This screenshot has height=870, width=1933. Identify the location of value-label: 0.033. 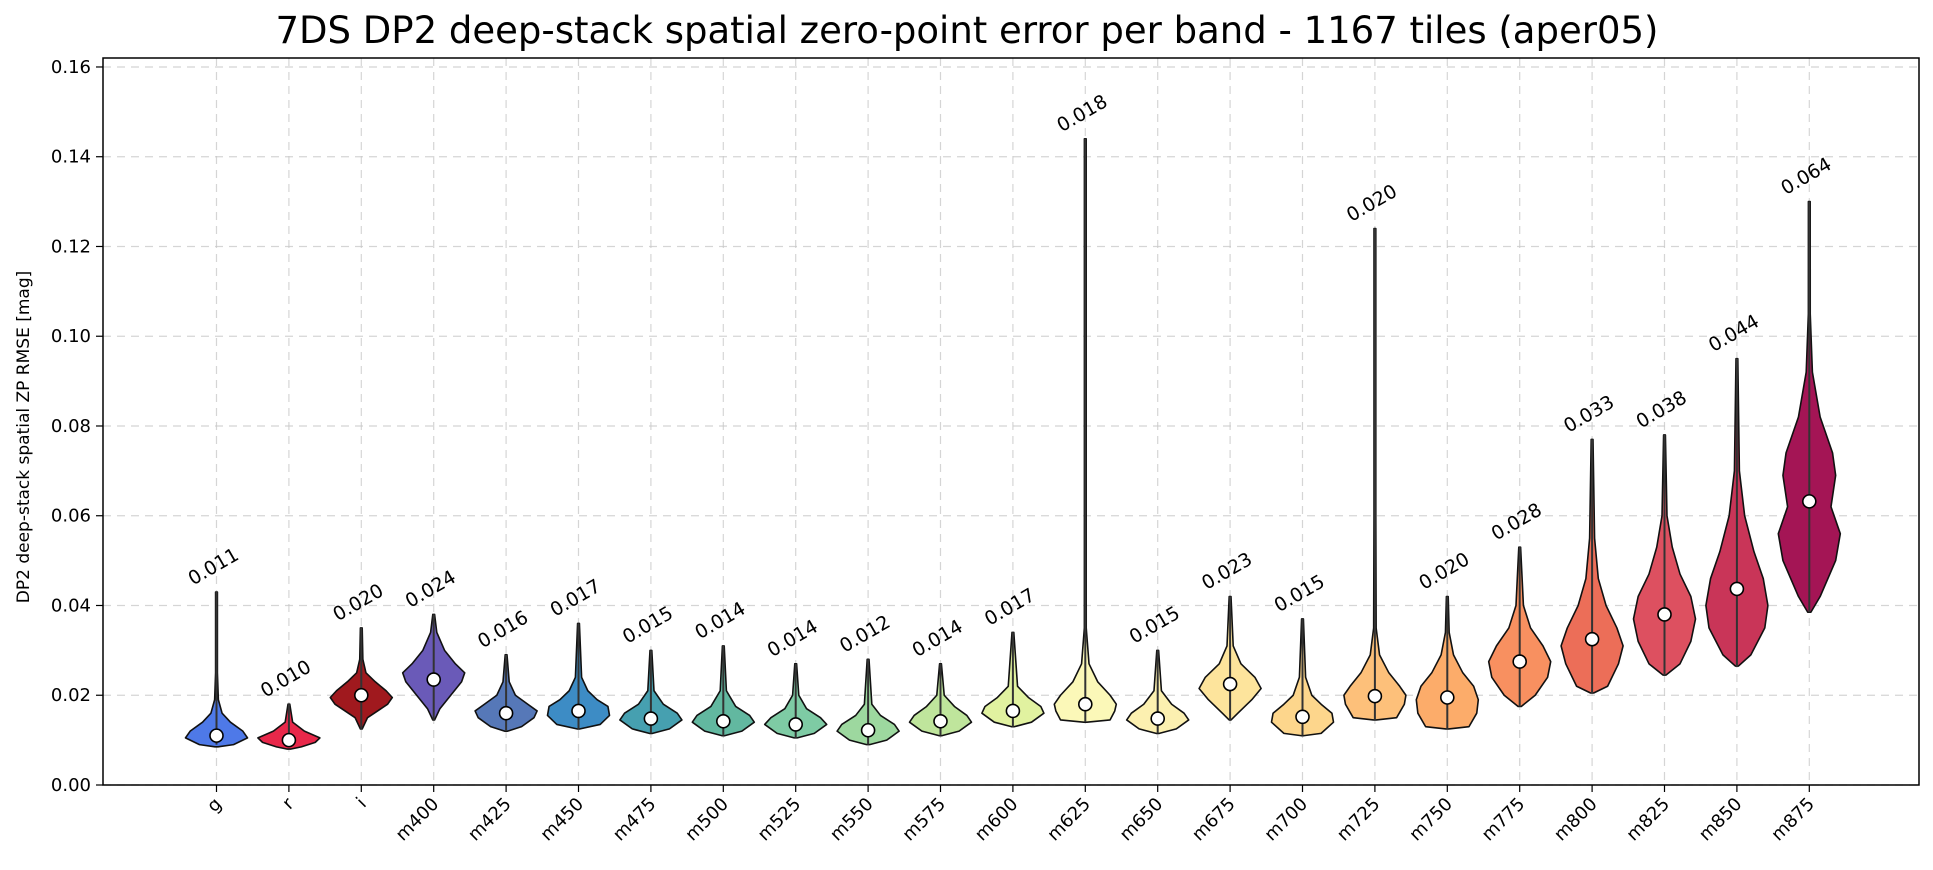
(1589, 414).